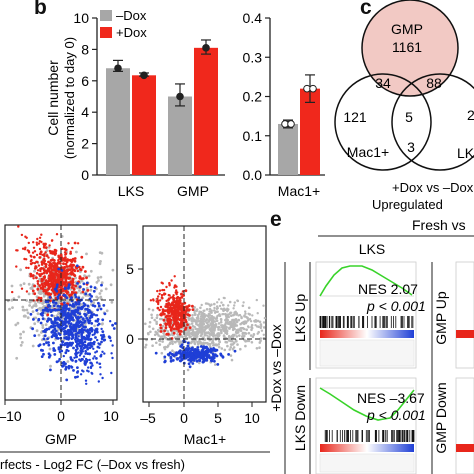 This screenshot has width=474, height=474. What do you see at coordinates (193, 191) in the screenshot?
I see `x-tick-label: GMP` at bounding box center [193, 191].